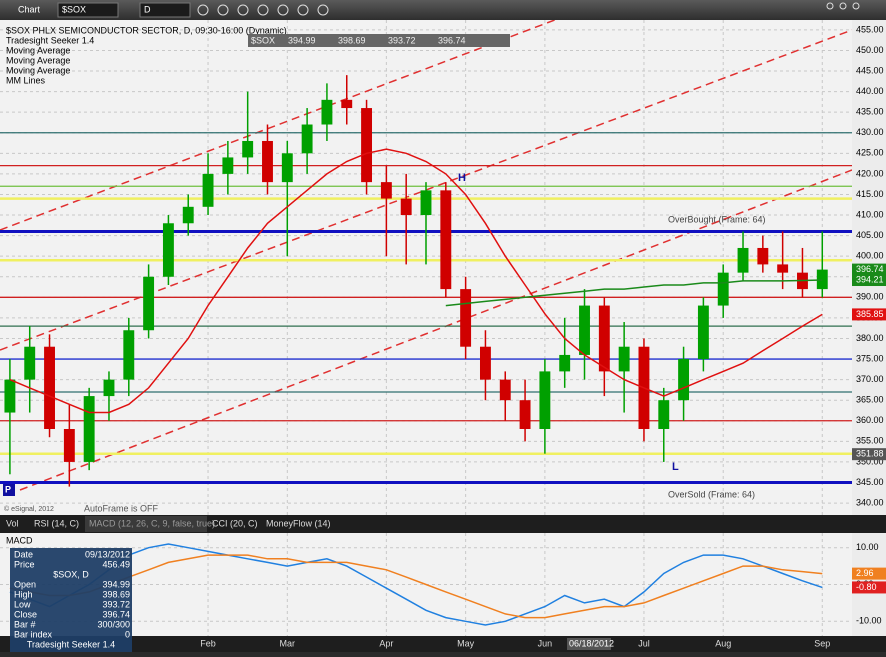 This screenshot has height=657, width=886. I want to click on symbol-box, so click(88, 10).